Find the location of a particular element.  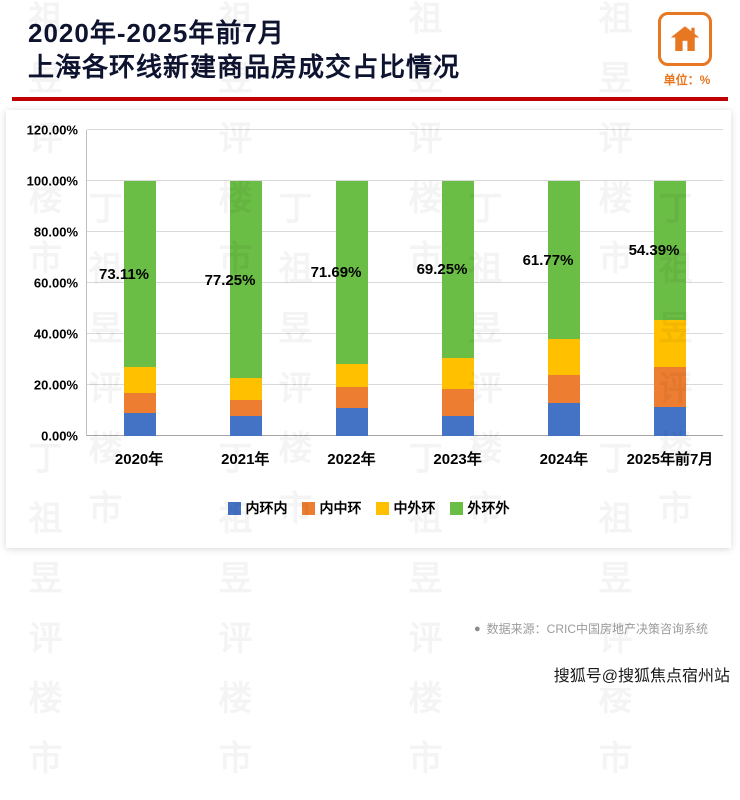

sohu-watermark: 搜狐号@搜狐焦点宿州站 is located at coordinates (641, 674).